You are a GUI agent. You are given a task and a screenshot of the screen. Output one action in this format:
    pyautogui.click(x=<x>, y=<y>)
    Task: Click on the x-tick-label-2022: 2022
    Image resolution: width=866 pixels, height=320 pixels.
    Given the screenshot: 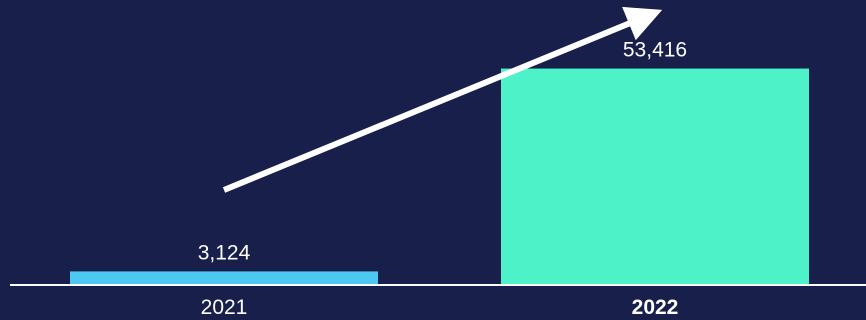 What is the action you would take?
    pyautogui.click(x=655, y=307)
    